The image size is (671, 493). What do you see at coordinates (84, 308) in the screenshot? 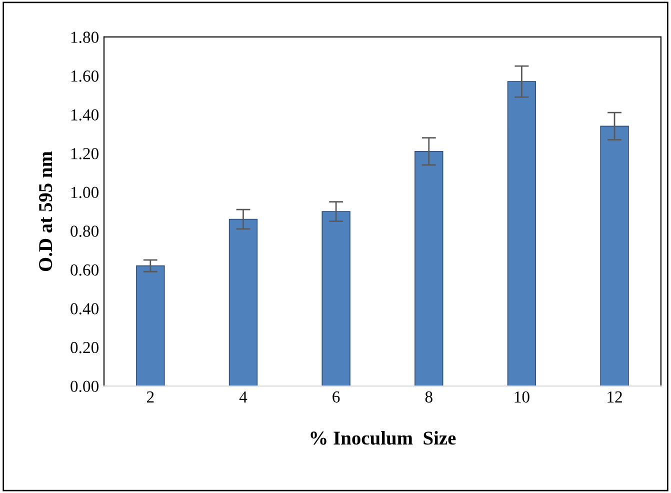
I see `y-tick-label: 0.40` at bounding box center [84, 308].